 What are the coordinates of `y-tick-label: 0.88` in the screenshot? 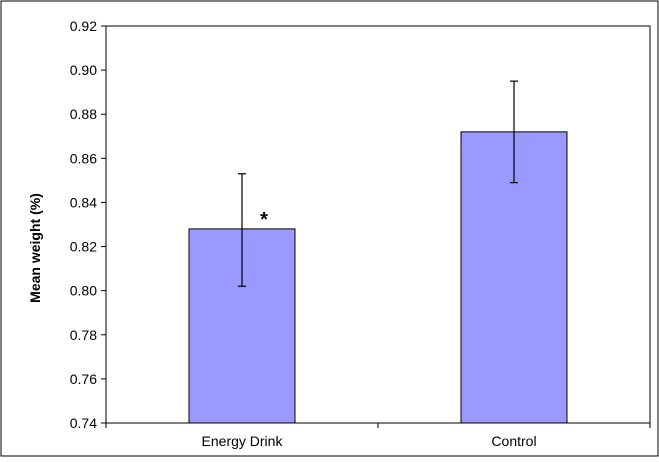 It's located at (83, 114).